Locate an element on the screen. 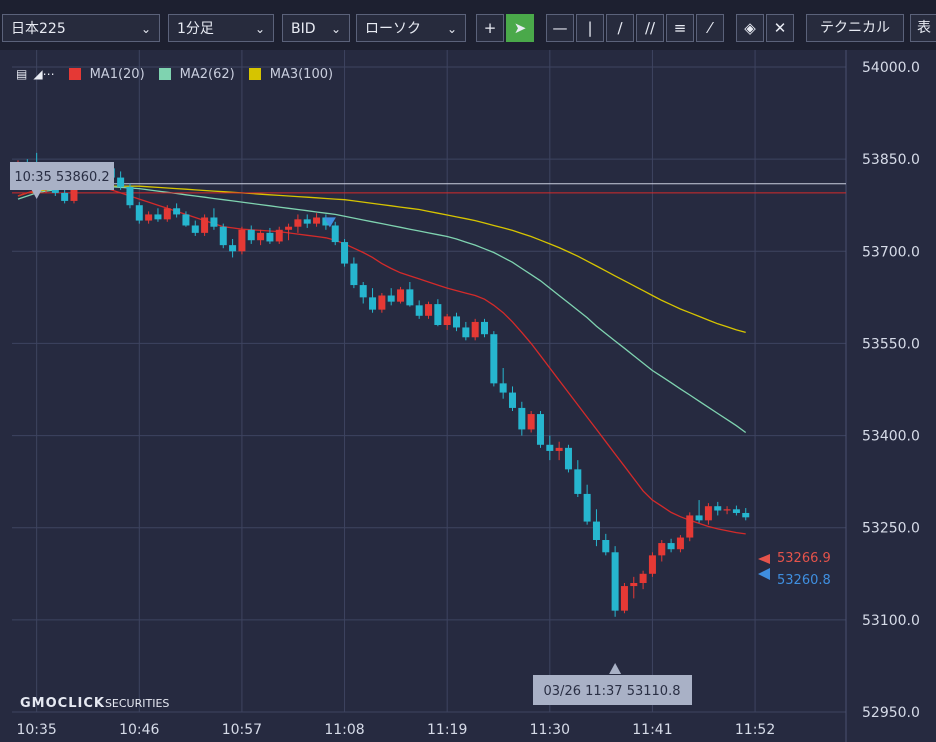 Image resolution: width=936 pixels, height=742 pixels. symbol-select: 日本225 ⌄ is located at coordinates (81, 28).